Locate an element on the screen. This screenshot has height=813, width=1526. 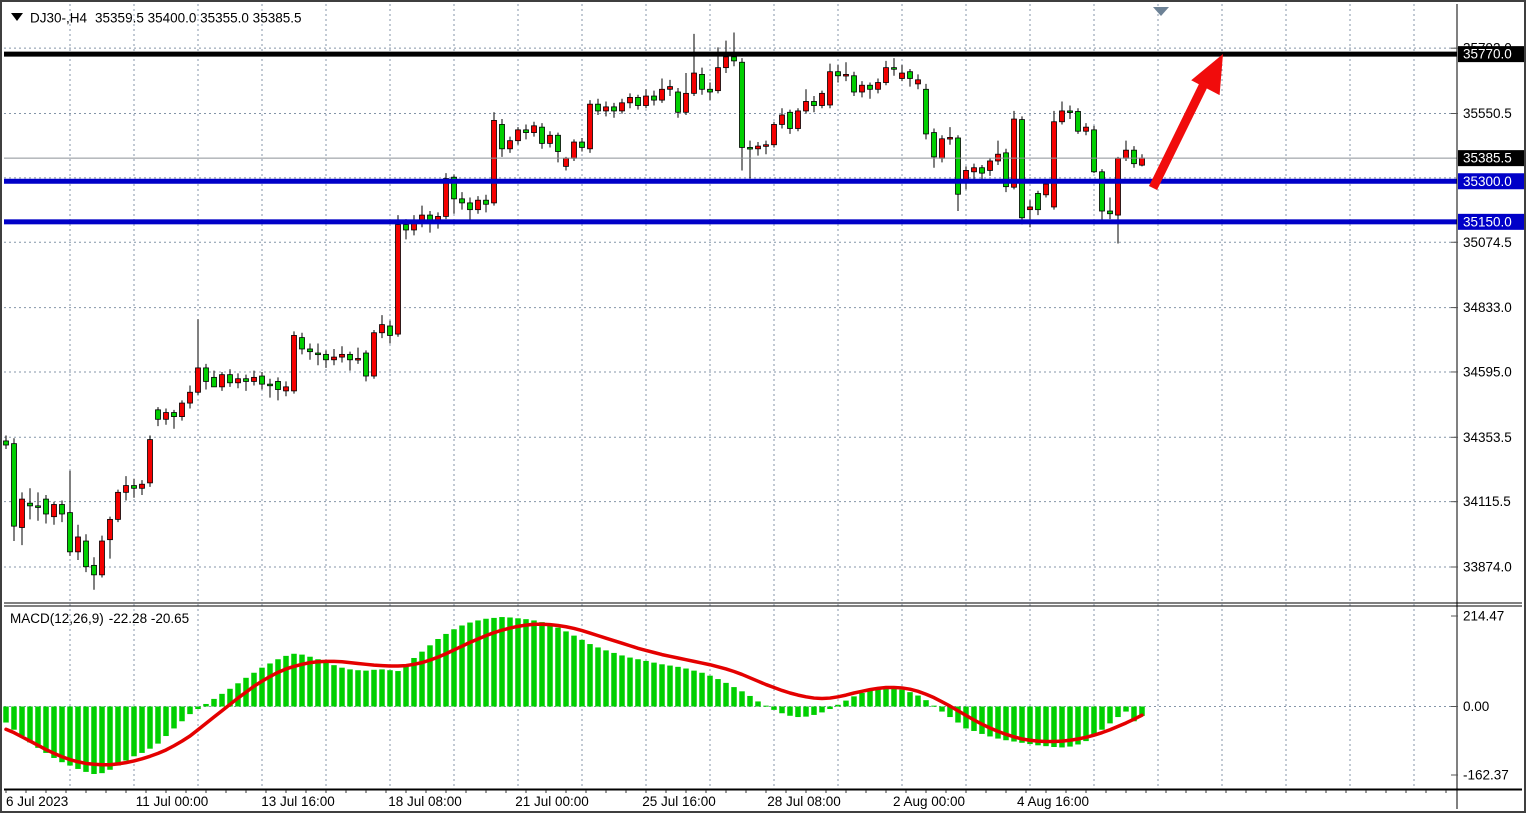
macd-values: -22.28 -20.65 is located at coordinates (149, 618).